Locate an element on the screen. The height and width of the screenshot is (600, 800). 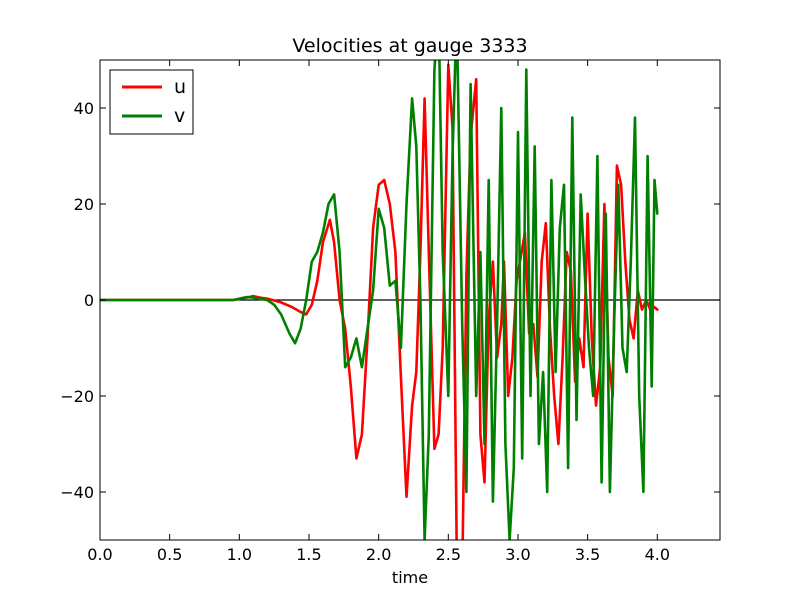
x-axis-label: time is located at coordinates (410, 577).